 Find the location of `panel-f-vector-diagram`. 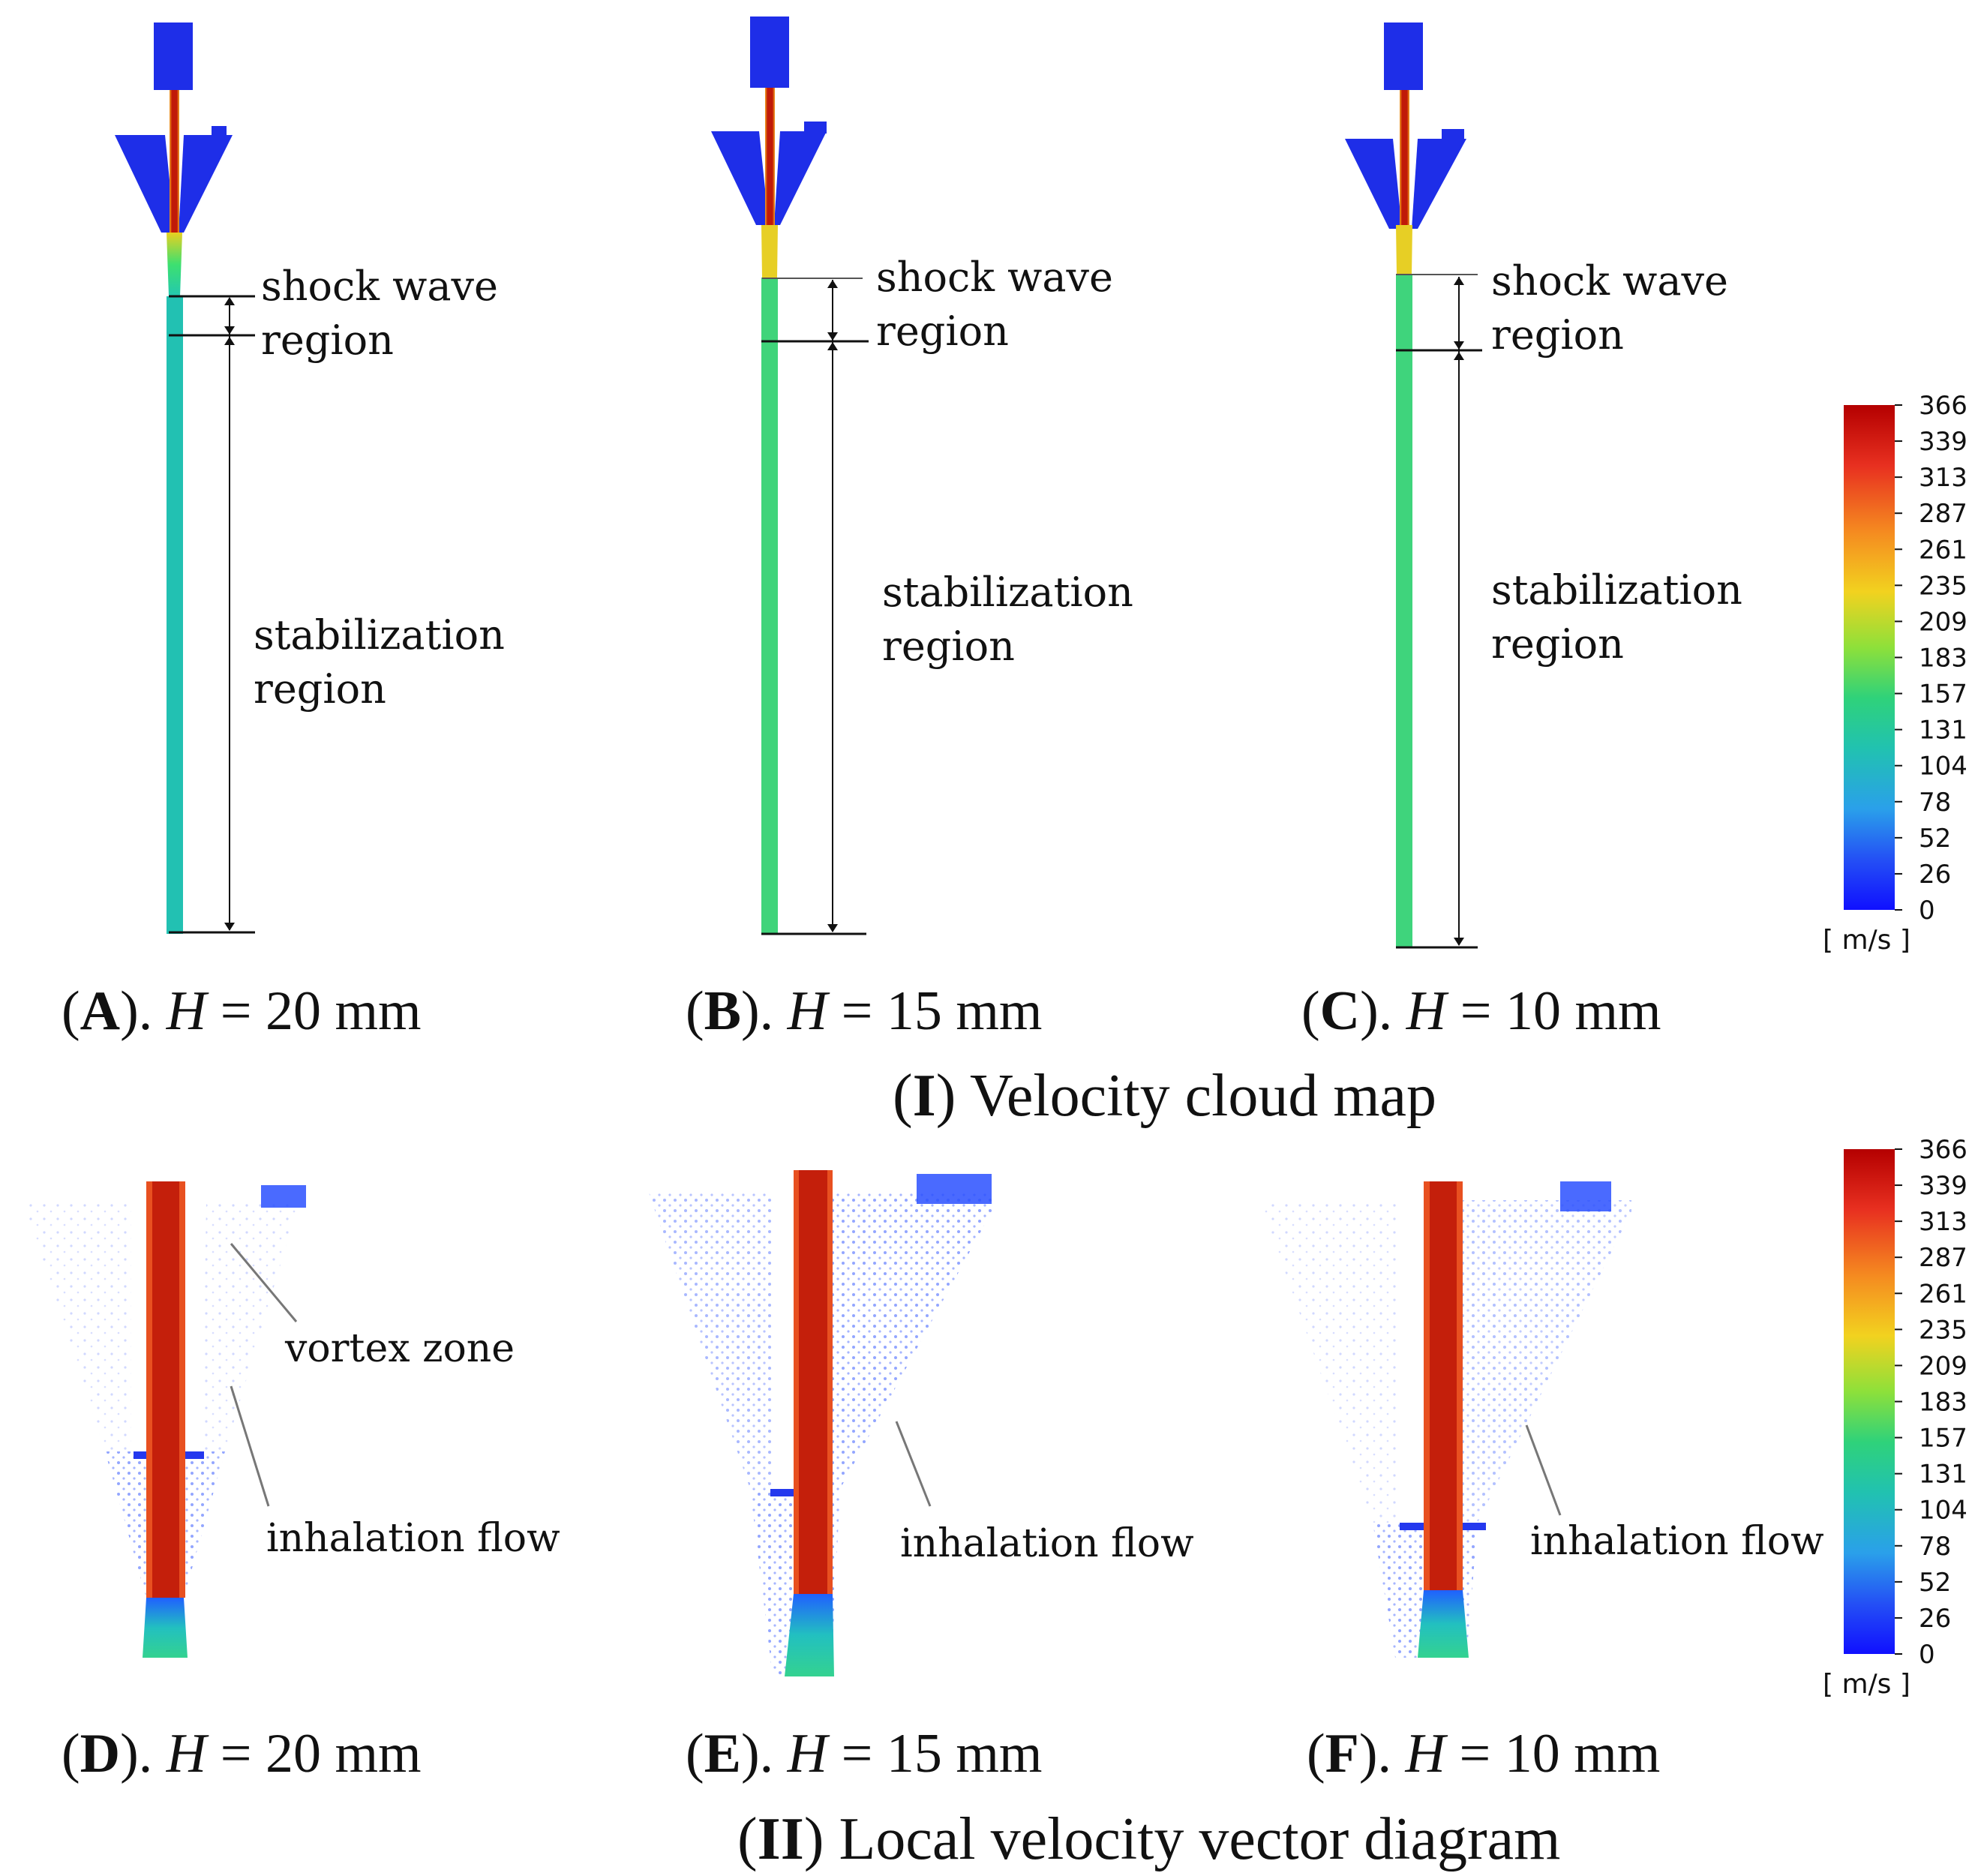

panel-f-vector-diagram is located at coordinates (1445, 1419).